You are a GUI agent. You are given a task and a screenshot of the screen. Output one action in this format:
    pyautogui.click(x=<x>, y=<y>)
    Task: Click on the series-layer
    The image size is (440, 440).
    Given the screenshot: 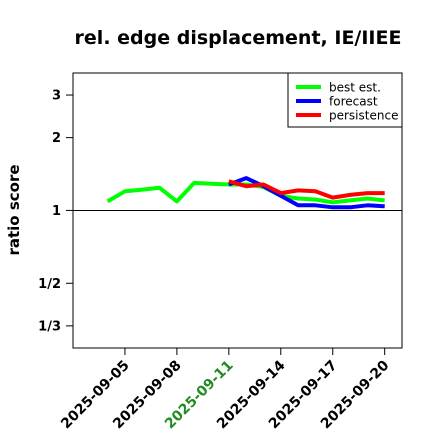 What is the action you would take?
    pyautogui.click(x=245, y=193)
    